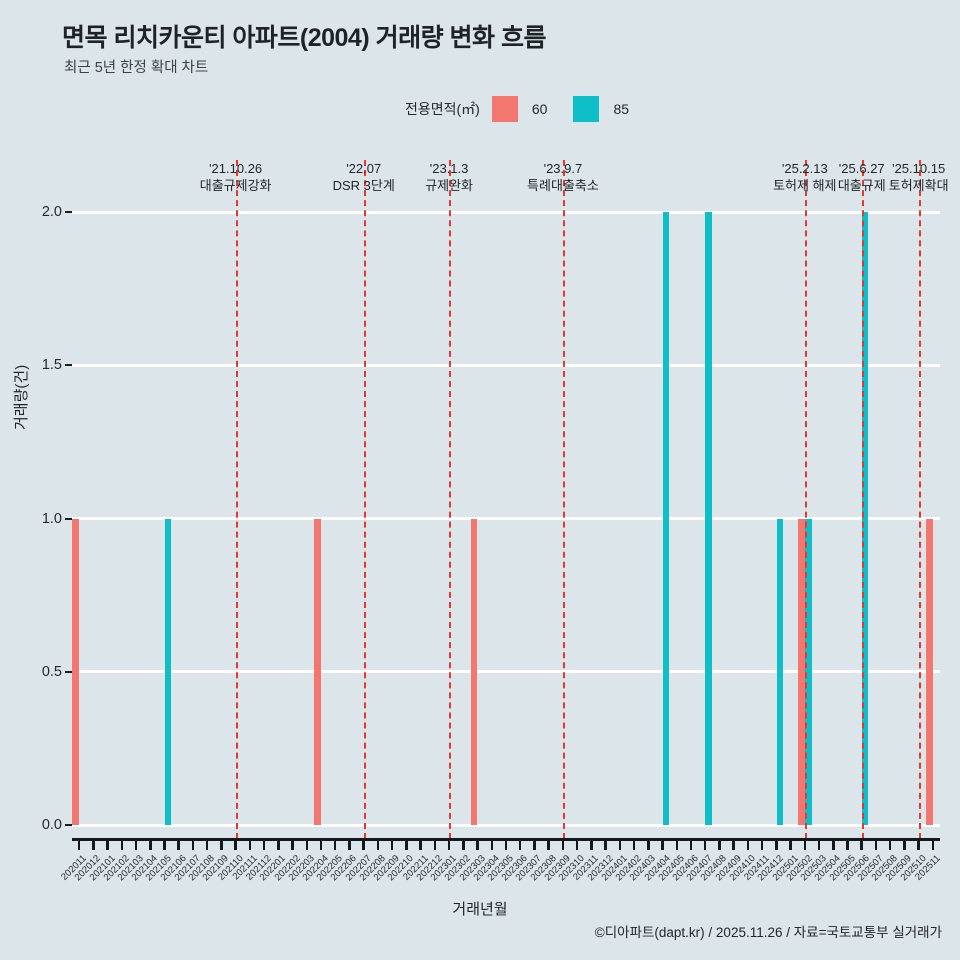  Describe the element at coordinates (517, 109) in the screenshot. I see `chart-legend: 전용면적(㎡) 60 85` at that location.